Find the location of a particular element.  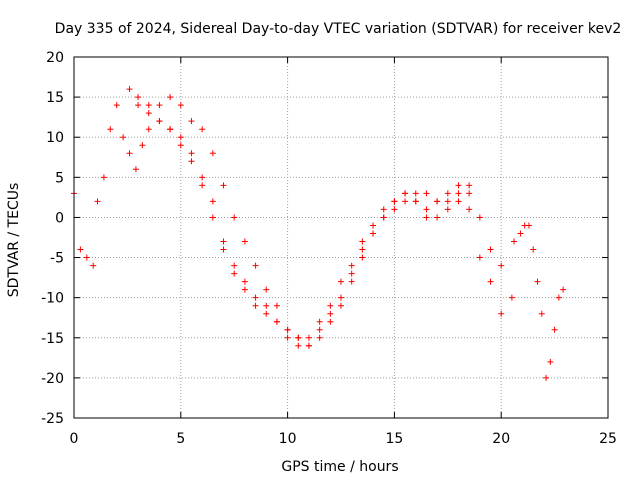

y-tick-label: -20 is located at coordinates (52, 379).